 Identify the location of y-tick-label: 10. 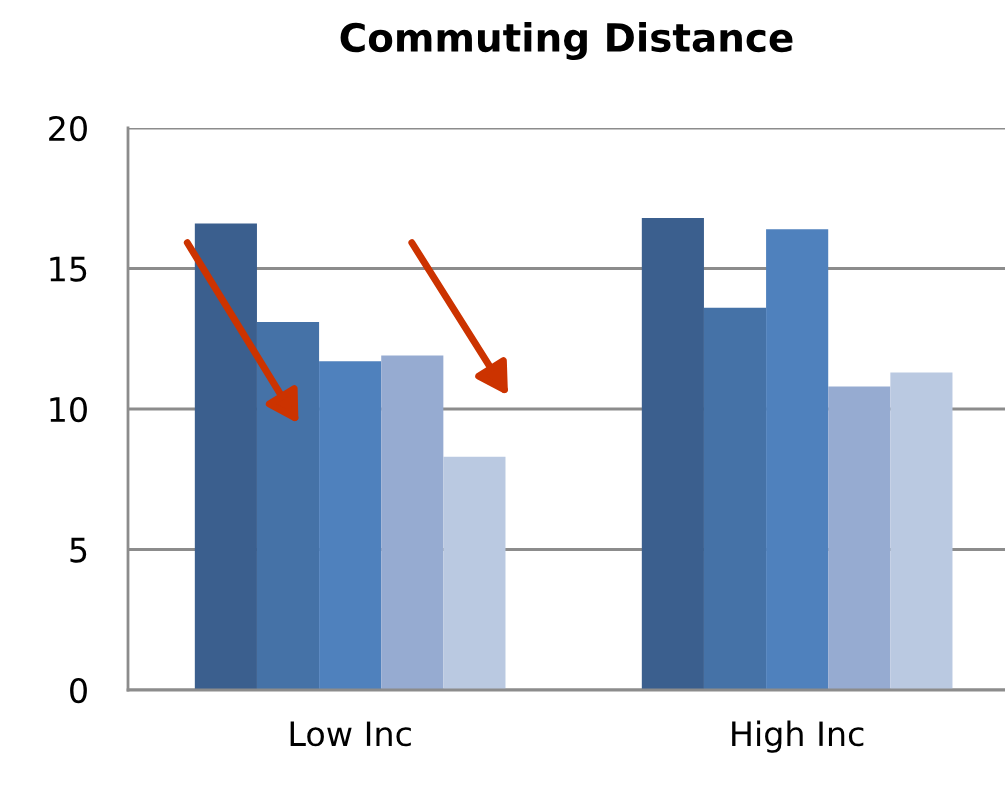
(68, 409).